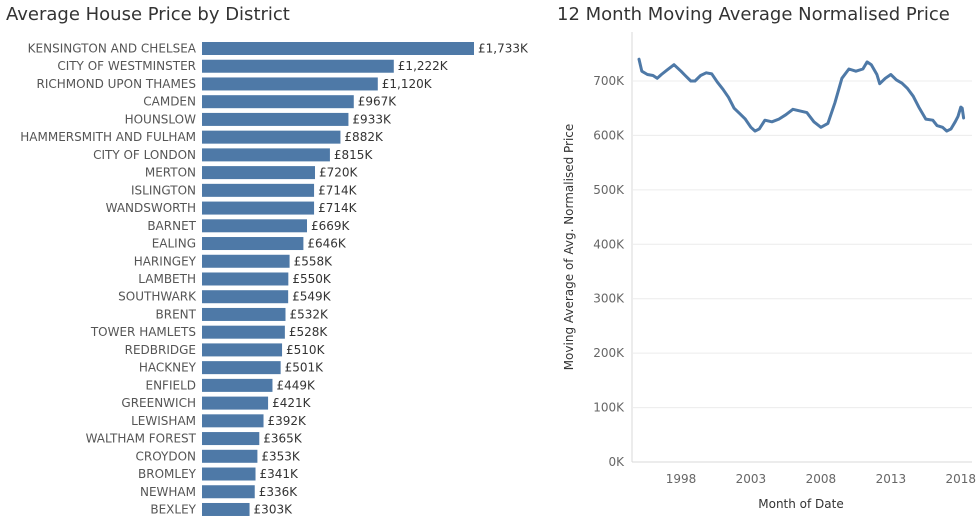 The width and height of the screenshot is (976, 524). What do you see at coordinates (283, 439) in the screenshot?
I see `bar-value-label: £365K` at bounding box center [283, 439].